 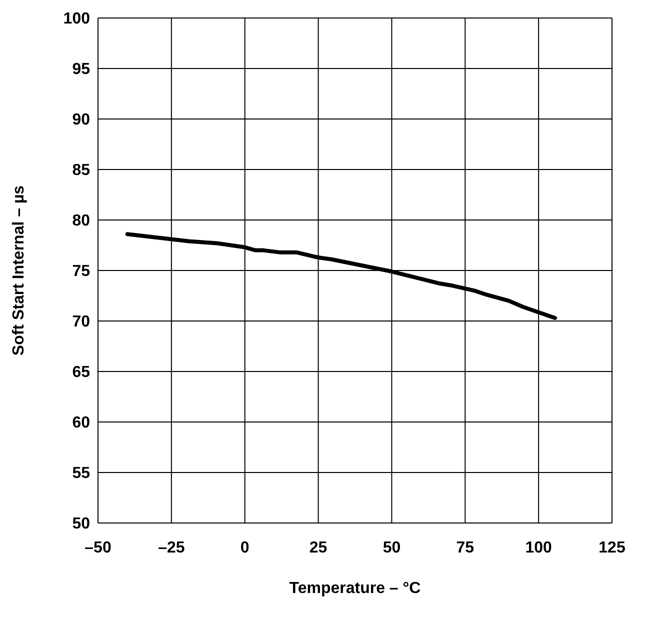 What do you see at coordinates (171, 547) in the screenshot?
I see `x-tick-label: –25` at bounding box center [171, 547].